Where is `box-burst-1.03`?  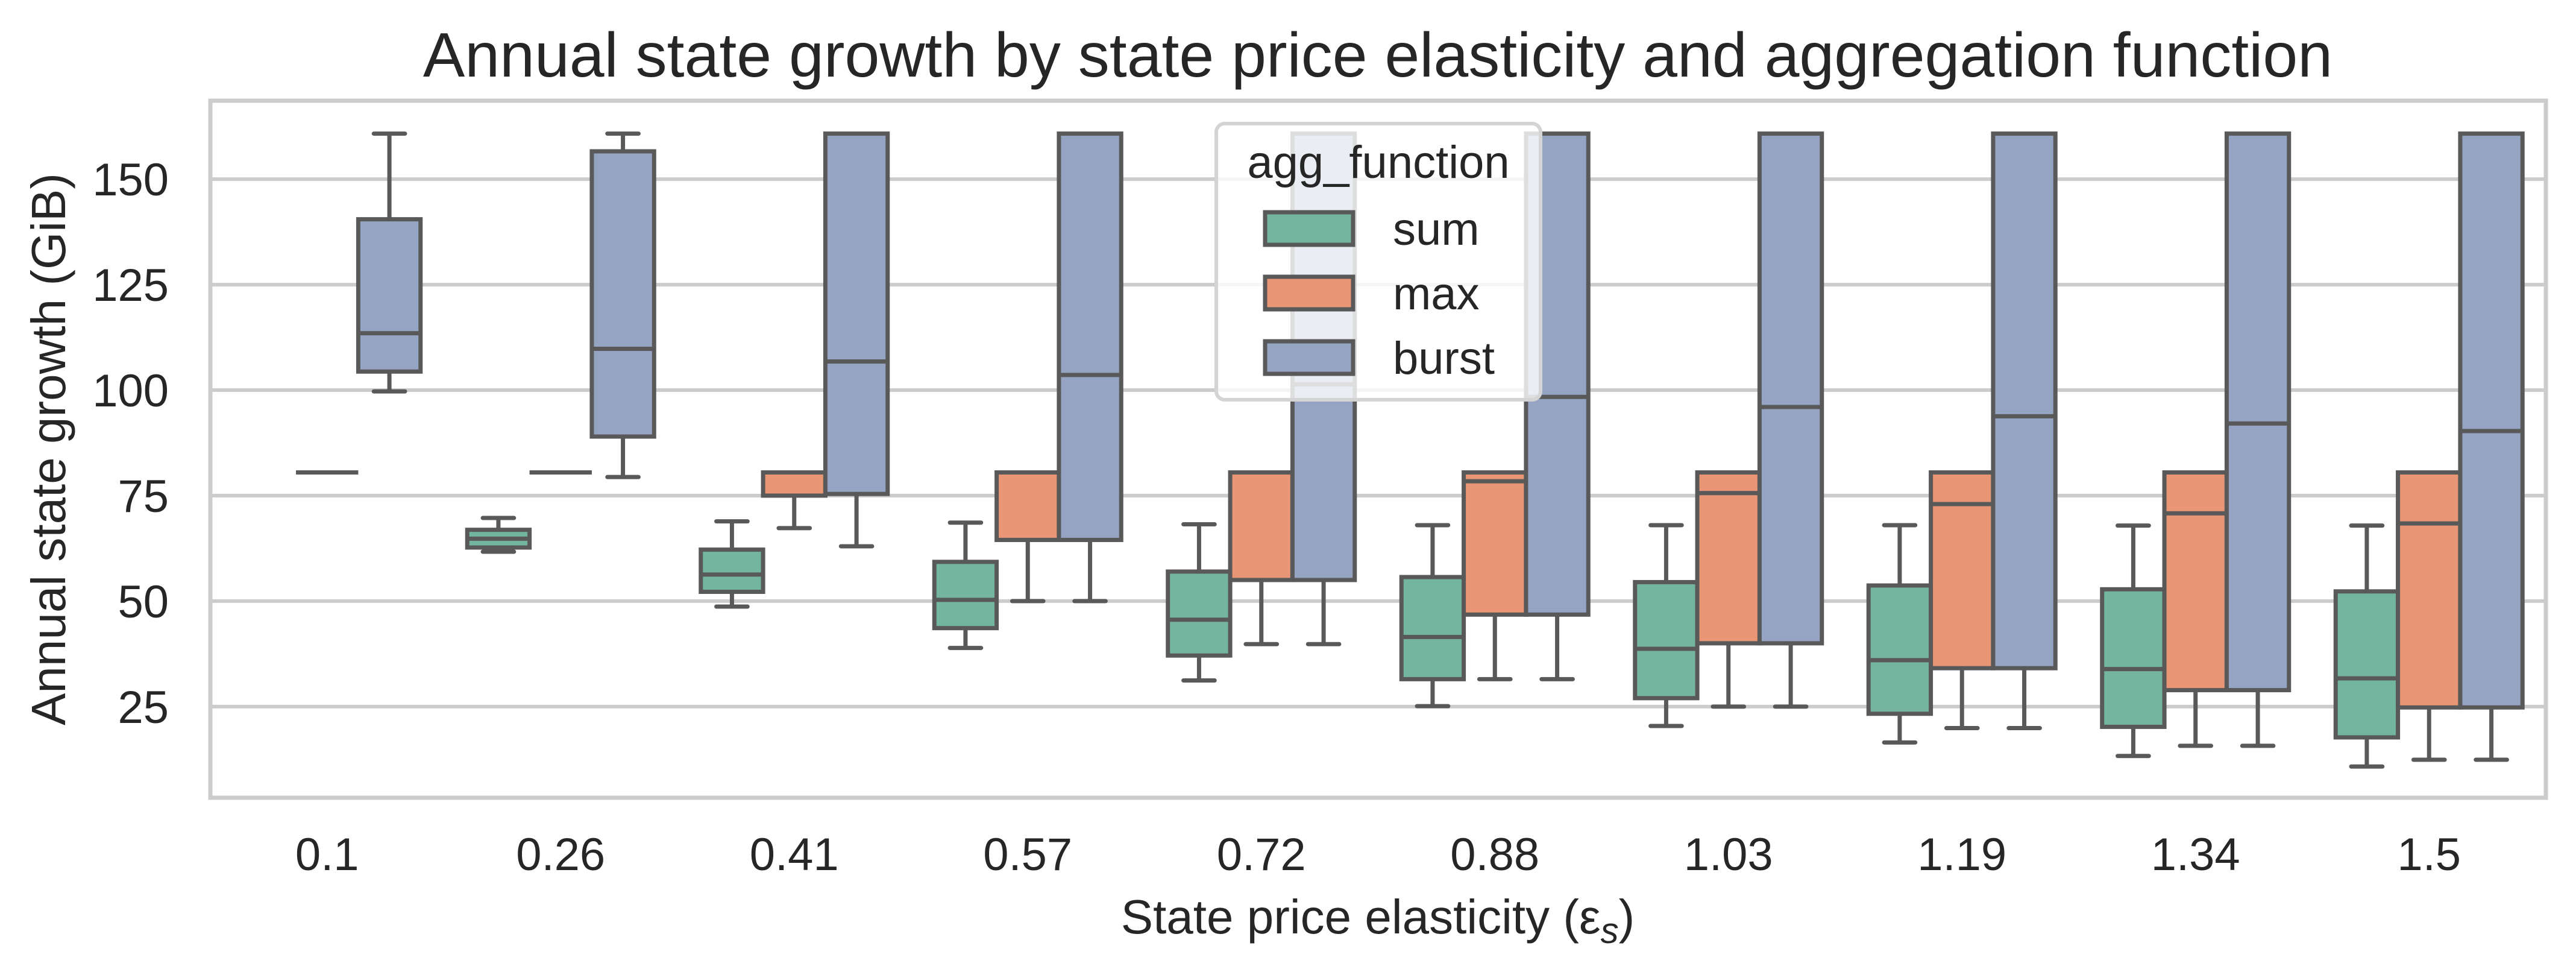
box-burst-1.03 is located at coordinates (1790, 420).